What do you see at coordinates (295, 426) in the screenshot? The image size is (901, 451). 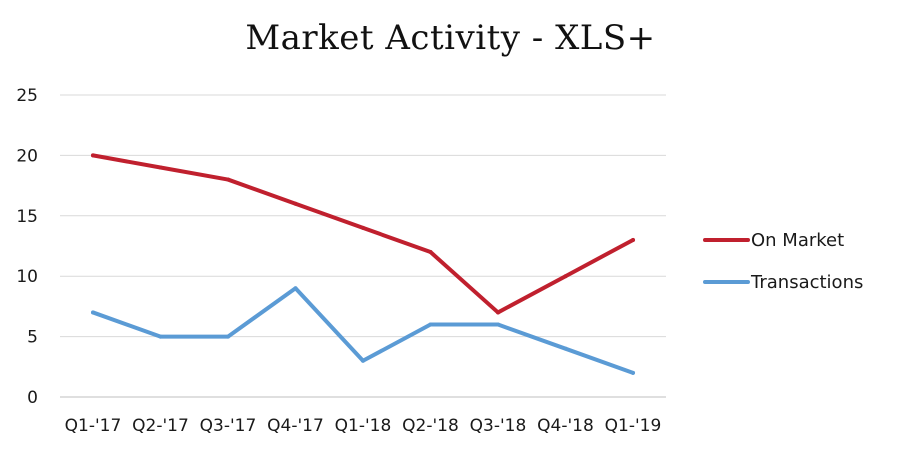 I see `x-tick-label: Q4-'17` at bounding box center [295, 426].